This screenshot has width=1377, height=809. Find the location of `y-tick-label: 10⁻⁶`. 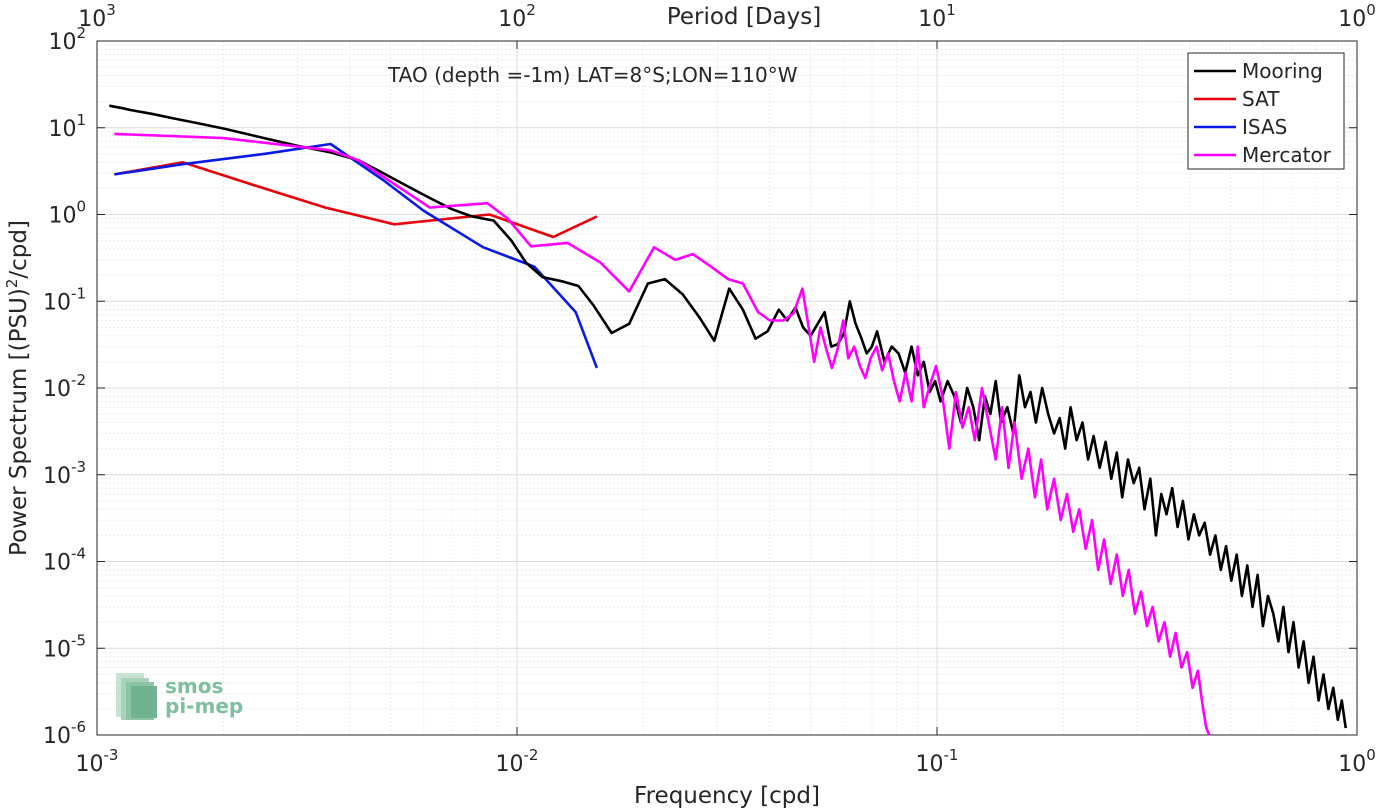

y-tick-label: 10⁻⁶ is located at coordinates (64, 733).